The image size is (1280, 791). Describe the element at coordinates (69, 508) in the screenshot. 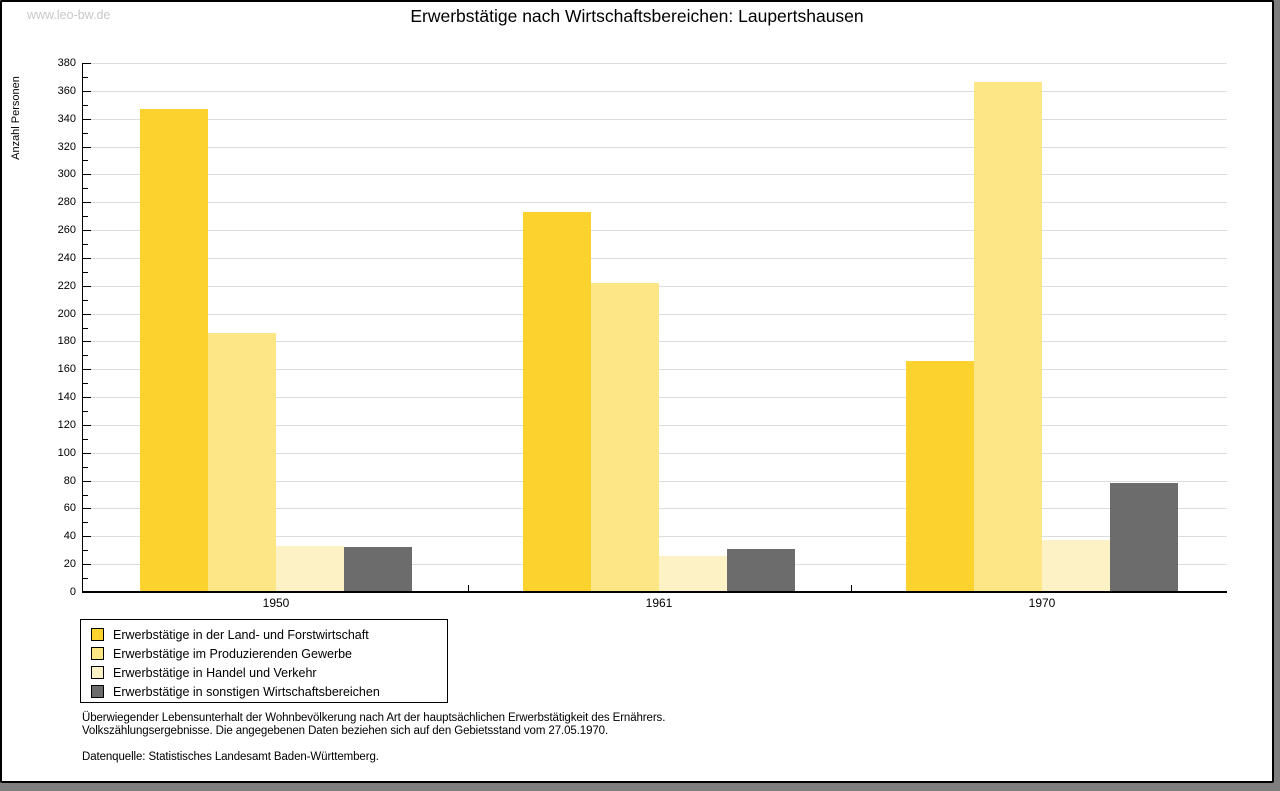

I see `y-axis-tick-label: 60` at that location.